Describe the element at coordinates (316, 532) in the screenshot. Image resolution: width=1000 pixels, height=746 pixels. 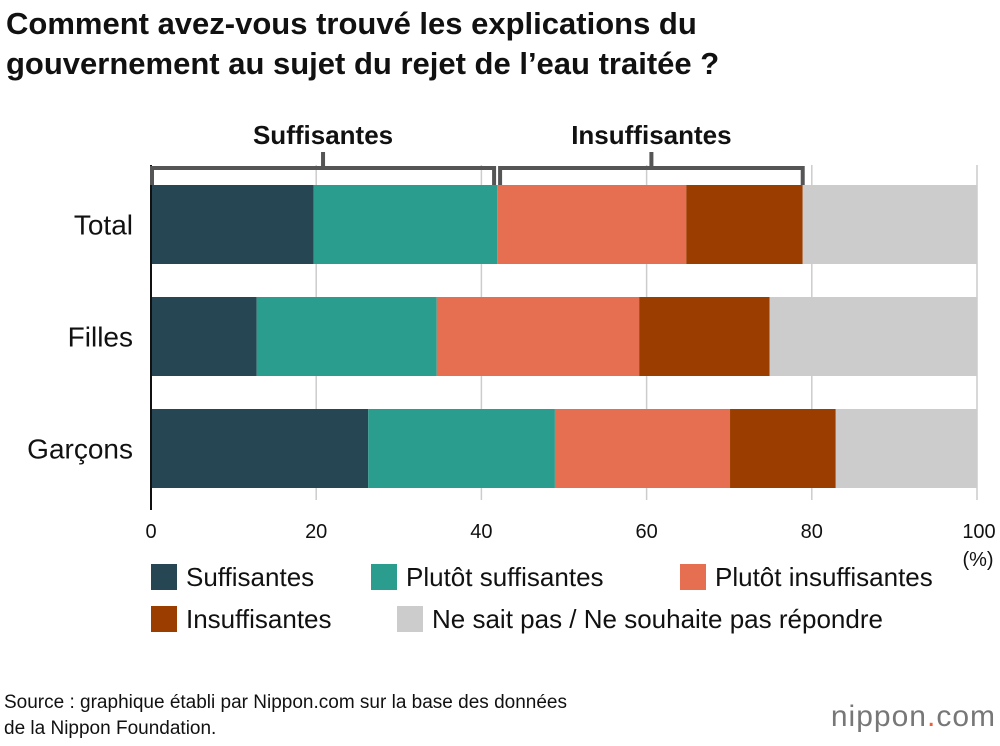
I see `x-tick-label: 20` at that location.